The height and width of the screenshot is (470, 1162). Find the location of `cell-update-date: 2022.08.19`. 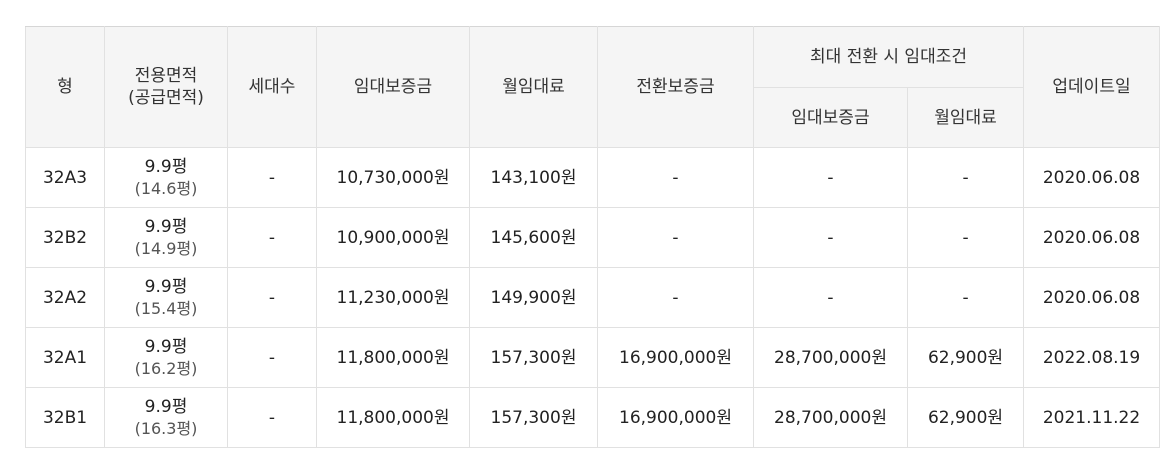

cell-update-date: 2022.08.19 is located at coordinates (1092, 357).